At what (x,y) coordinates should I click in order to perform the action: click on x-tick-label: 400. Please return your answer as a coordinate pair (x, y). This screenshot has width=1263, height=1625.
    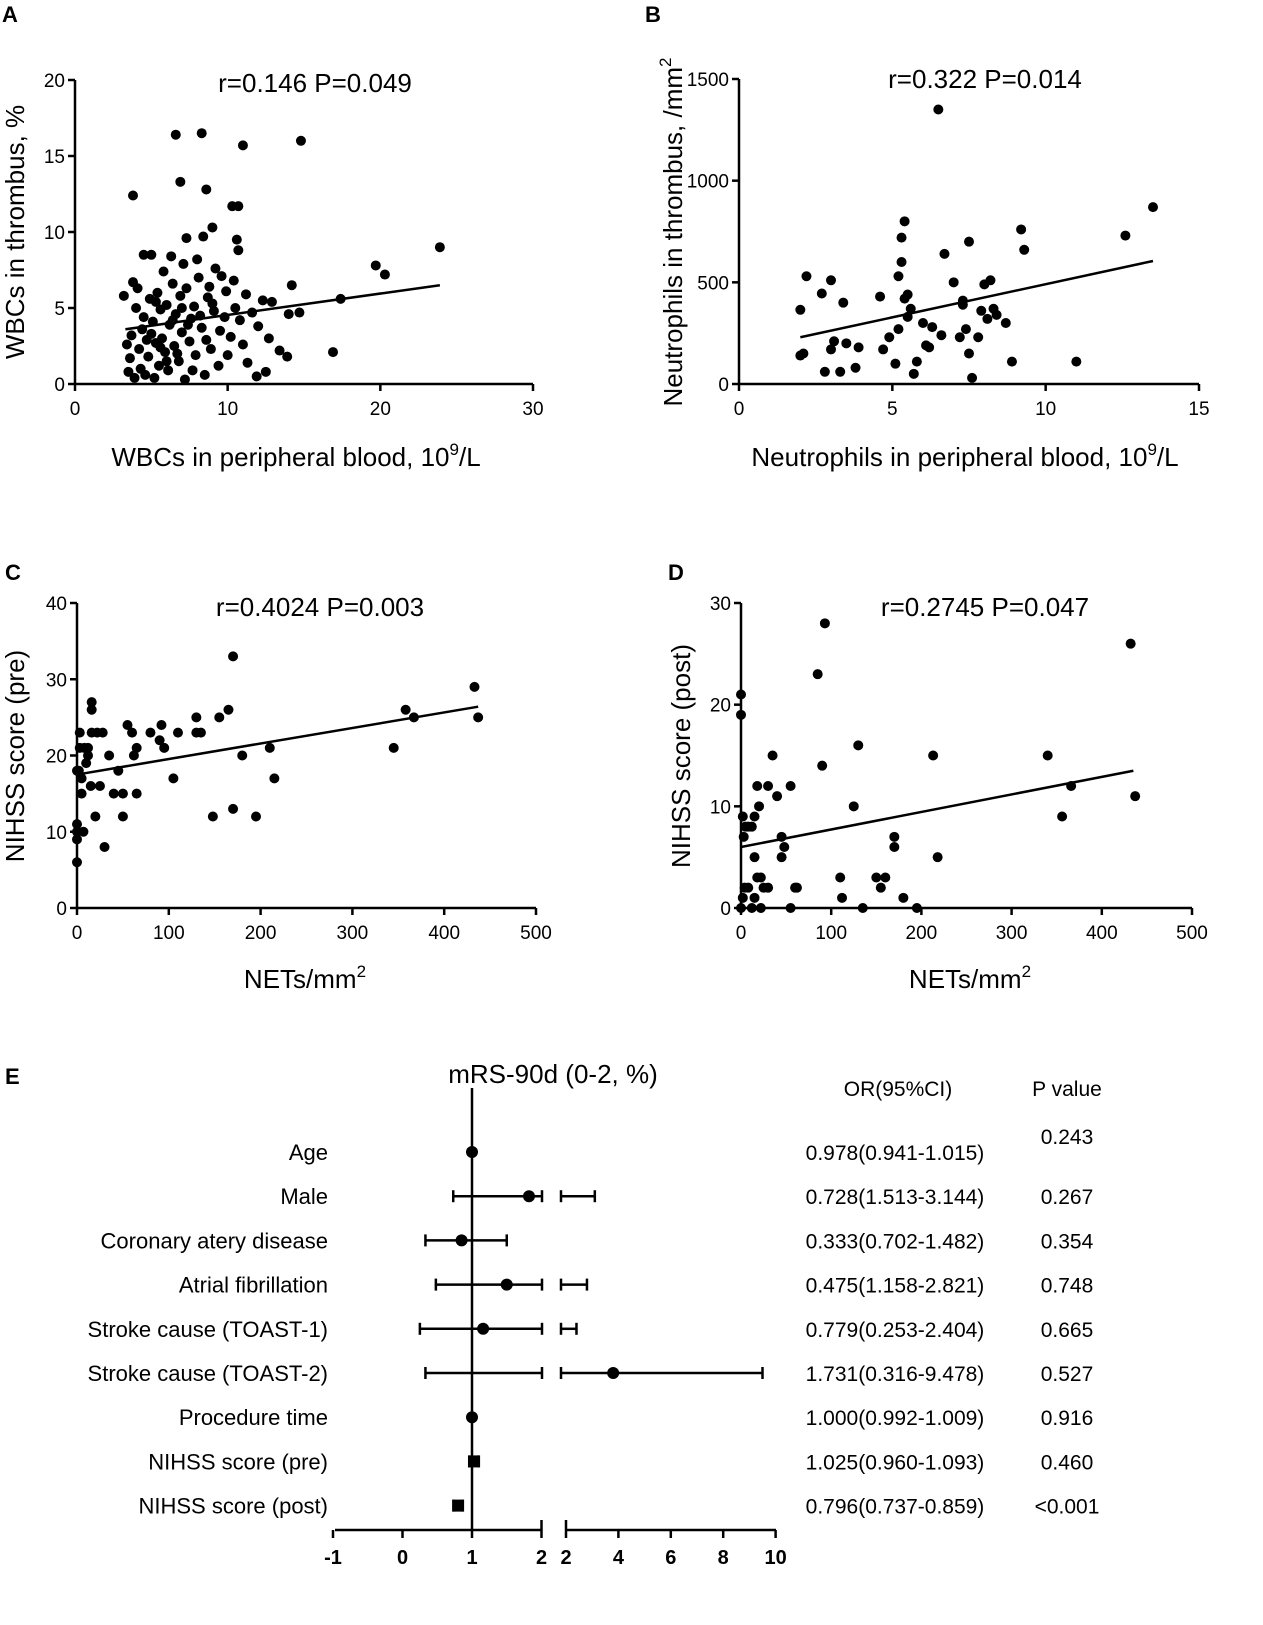
    Looking at the image, I should click on (1102, 933).